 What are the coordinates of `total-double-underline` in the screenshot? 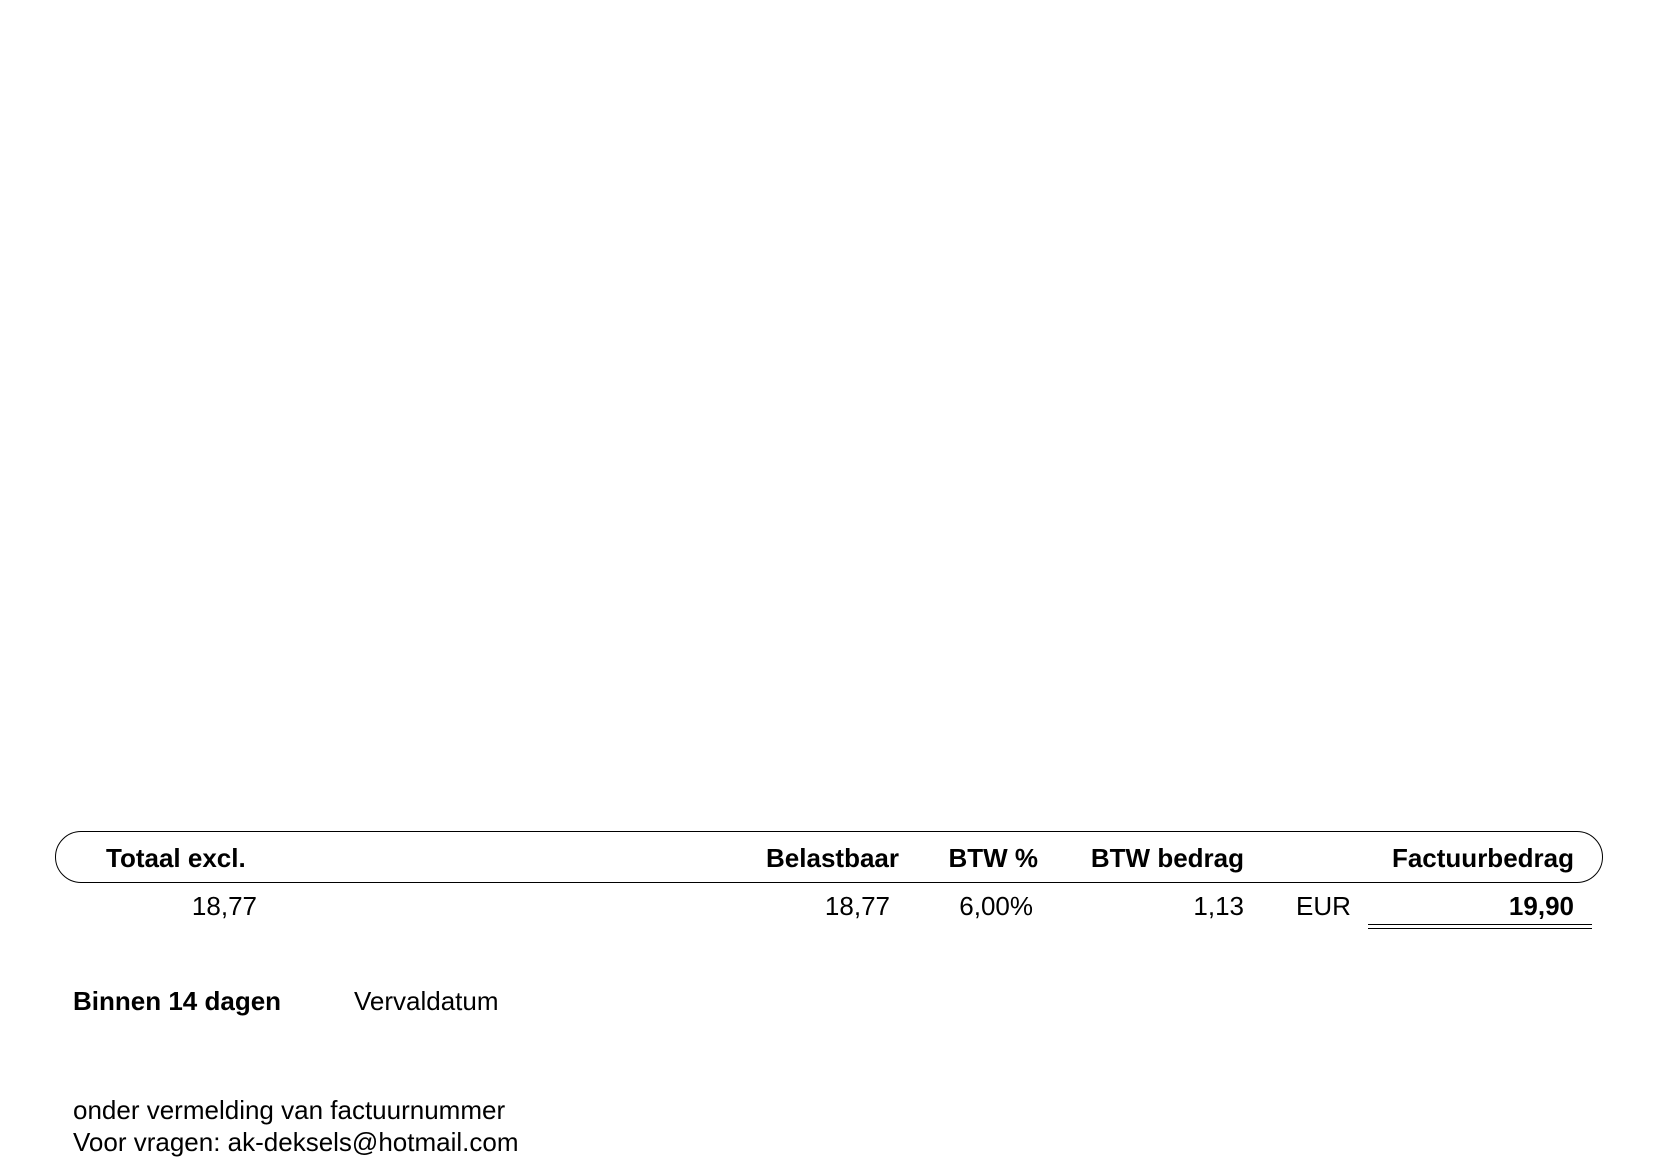 It's located at (1480, 926).